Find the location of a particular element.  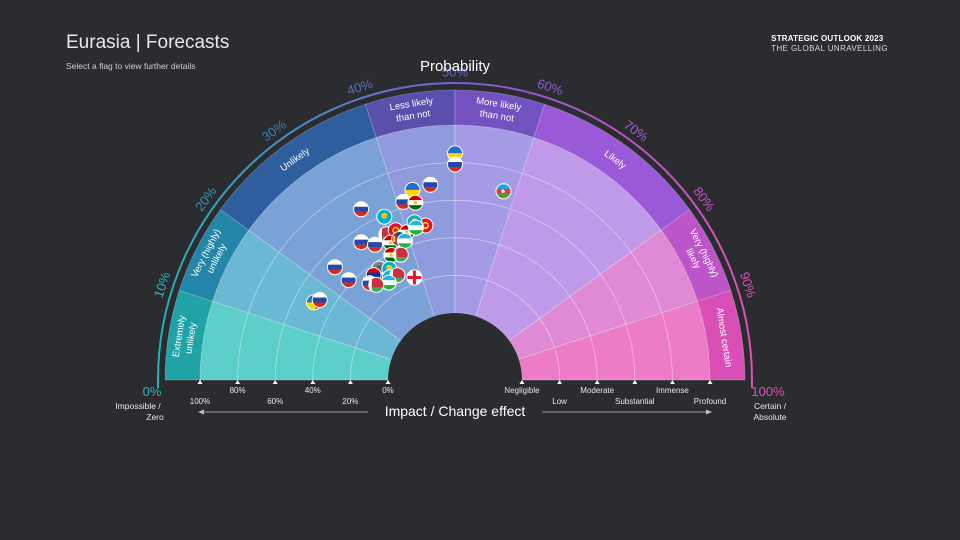

impact-tick-left-bottom: 100% is located at coordinates (200, 401).